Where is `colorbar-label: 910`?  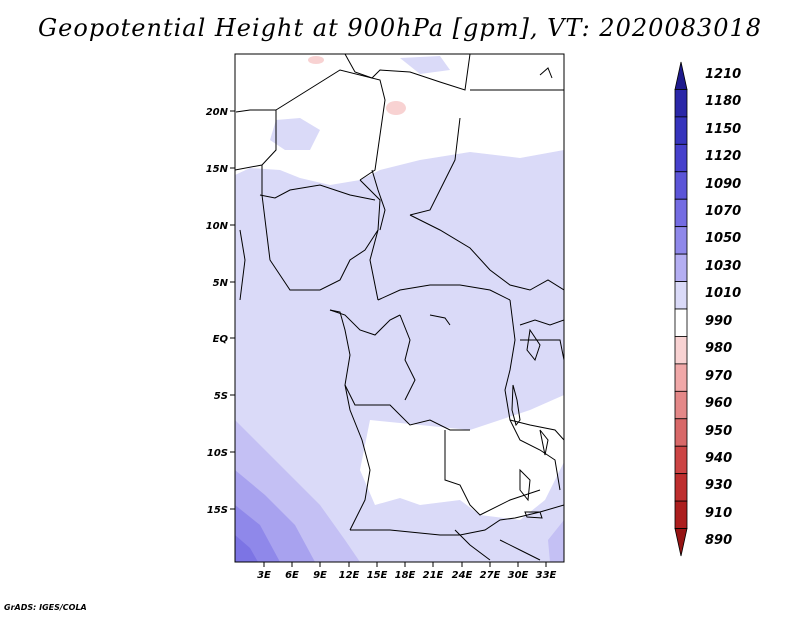
colorbar-label: 910 is located at coordinates (719, 513).